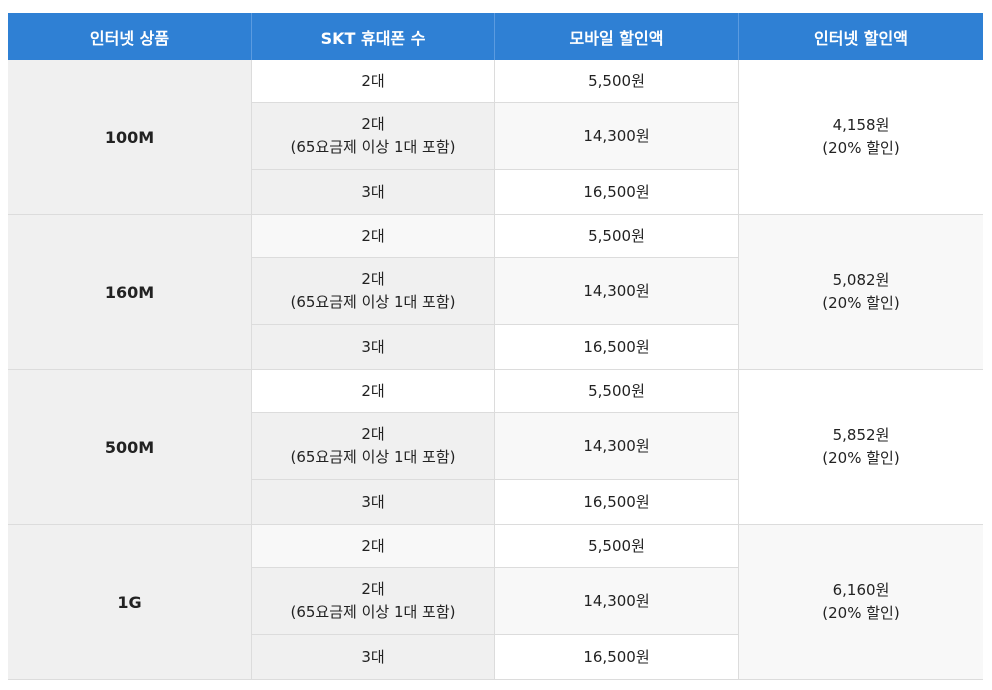  I want to click on product-cell: 500M, so click(130, 447).